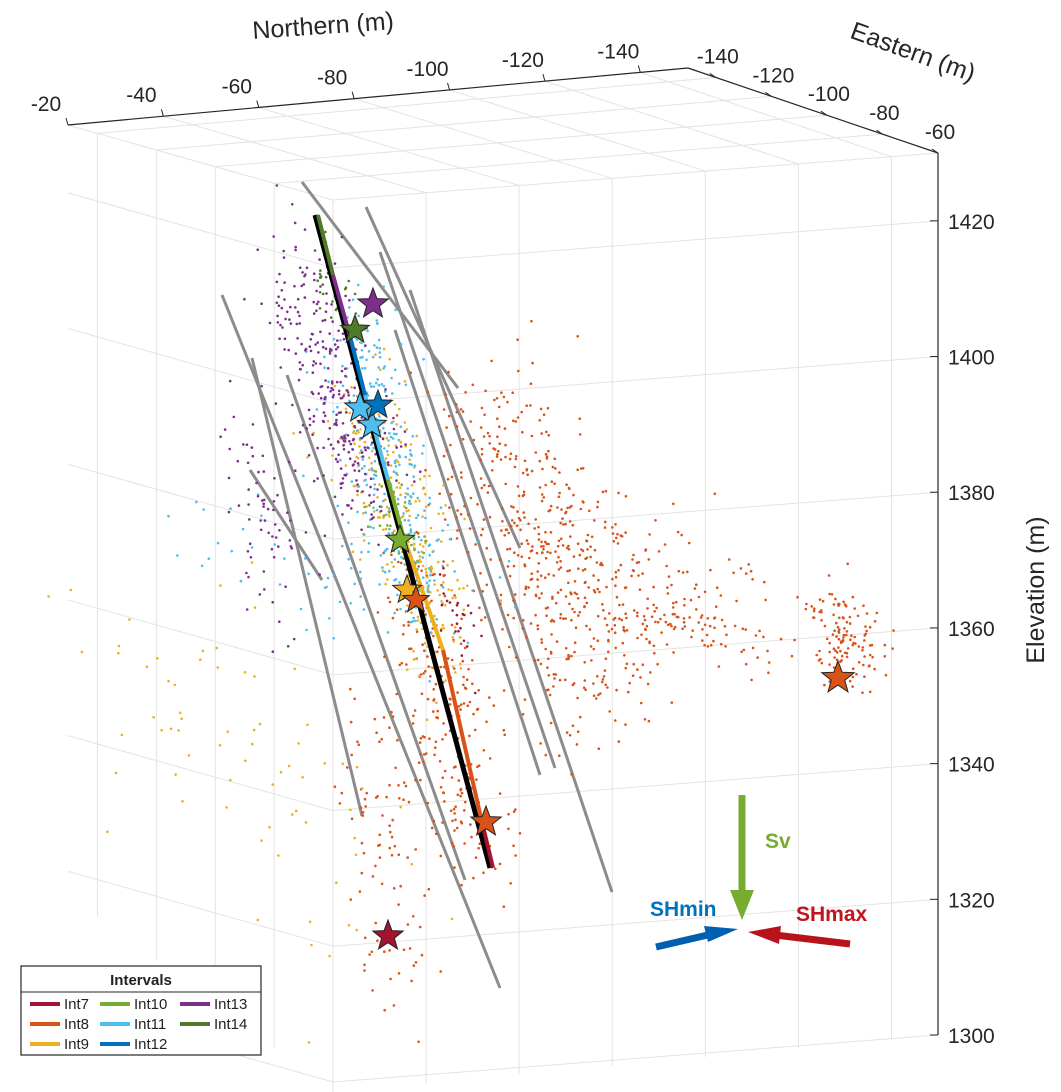 The height and width of the screenshot is (1092, 1061). Describe the element at coordinates (1036, 589) in the screenshot. I see `z-axis-label: Elevation (m)` at that location.